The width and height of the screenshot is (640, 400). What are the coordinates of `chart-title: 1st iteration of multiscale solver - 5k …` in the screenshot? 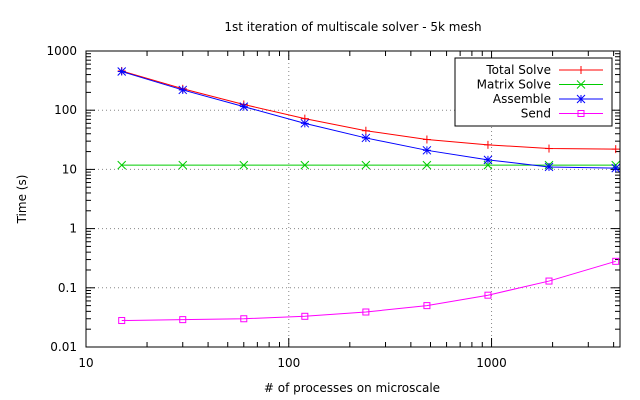 It's located at (352, 27).